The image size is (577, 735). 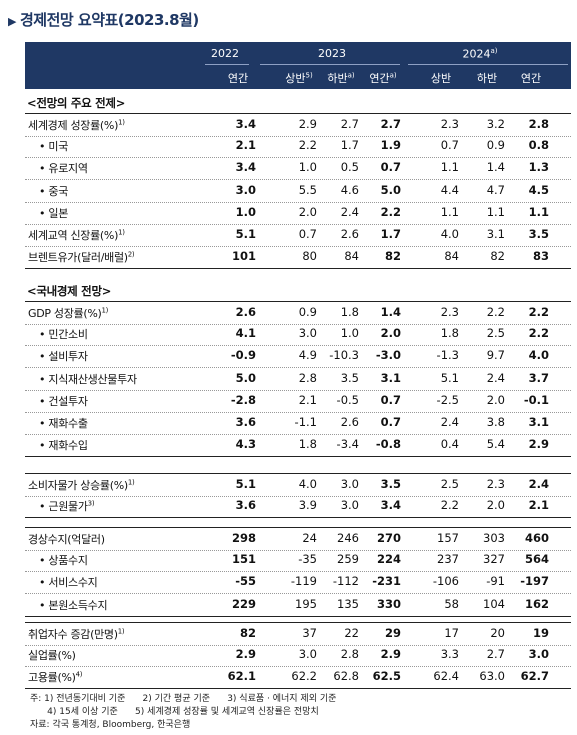 What do you see at coordinates (390, 312) in the screenshot?
I see `table-cell: 1.4` at bounding box center [390, 312].